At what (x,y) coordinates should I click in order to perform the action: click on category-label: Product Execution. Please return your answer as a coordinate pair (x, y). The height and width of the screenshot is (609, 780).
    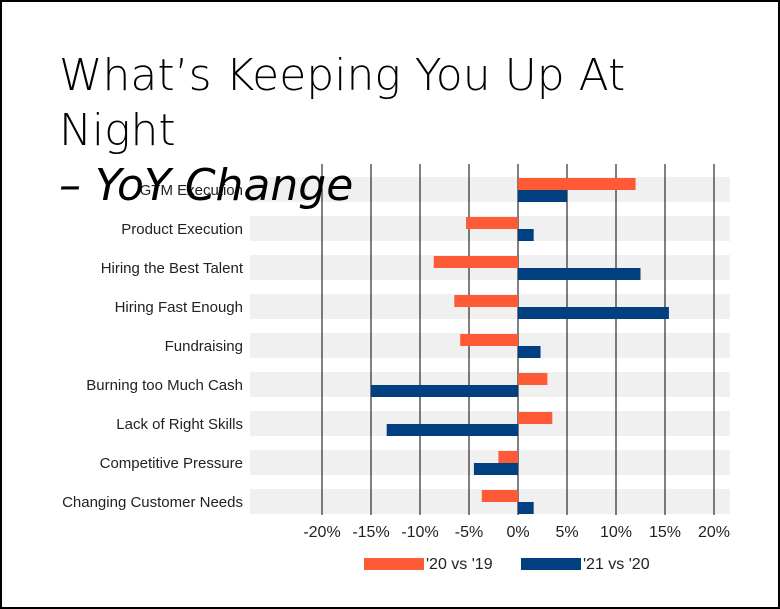
    Looking at the image, I should click on (182, 229).